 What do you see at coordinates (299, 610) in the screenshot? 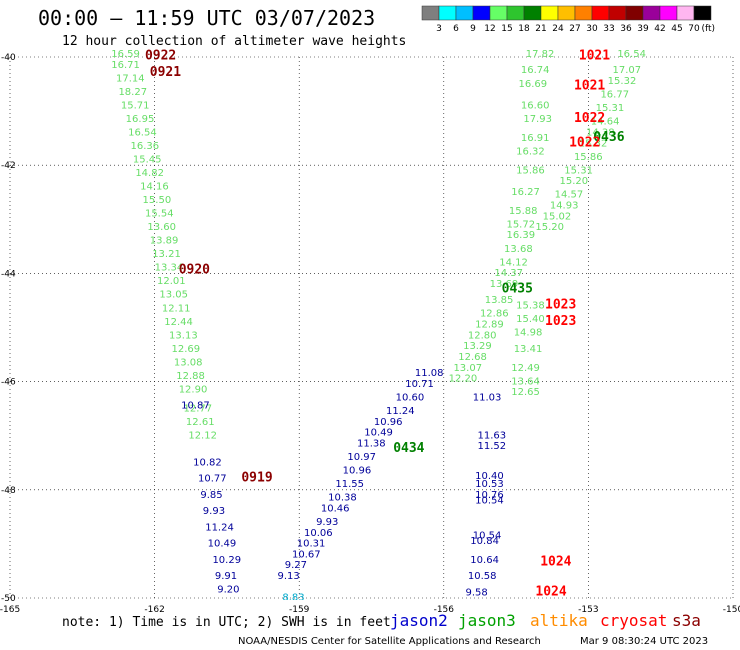
I see `x-tick-label: -159` at bounding box center [299, 610].